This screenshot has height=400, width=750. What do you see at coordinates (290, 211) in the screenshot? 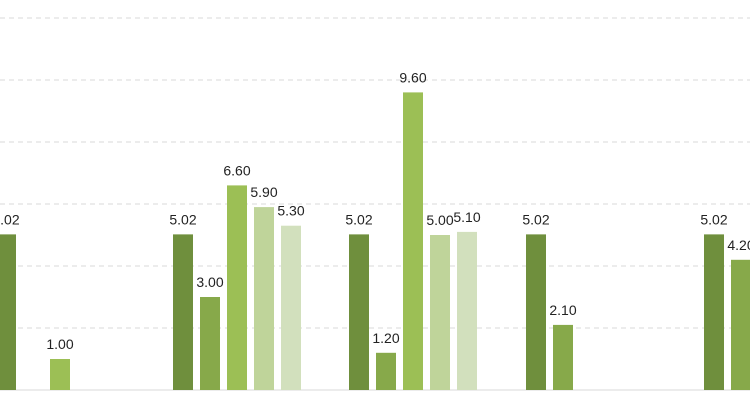
I see `data-label: 5.30` at bounding box center [290, 211].